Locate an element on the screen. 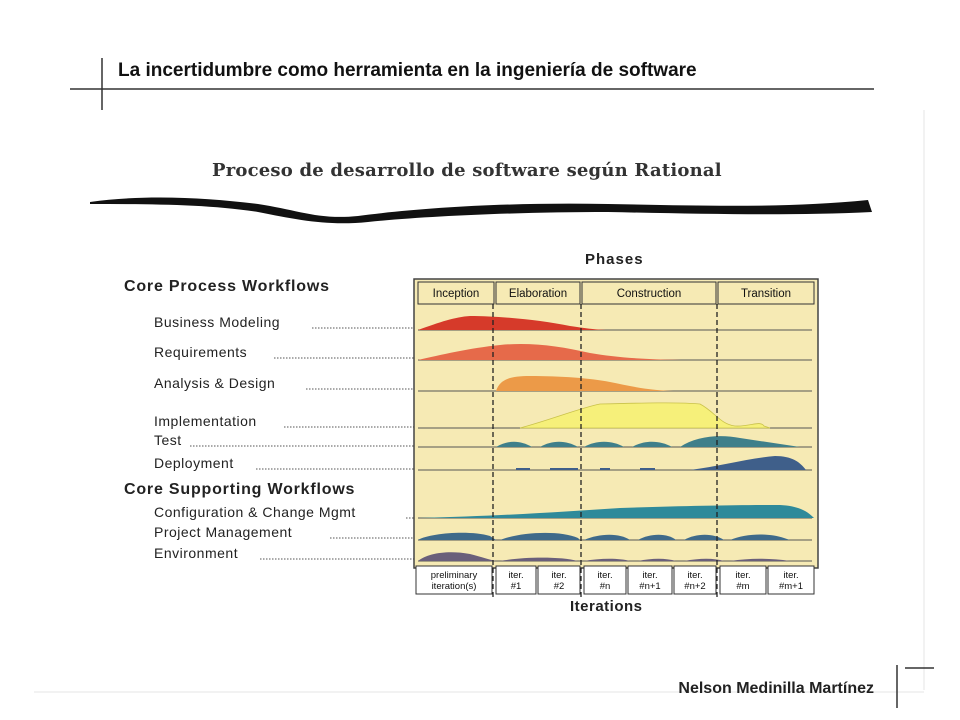 Image resolution: width=960 pixels, height=720 pixels. hump-analysis-design is located at coordinates (588, 383).